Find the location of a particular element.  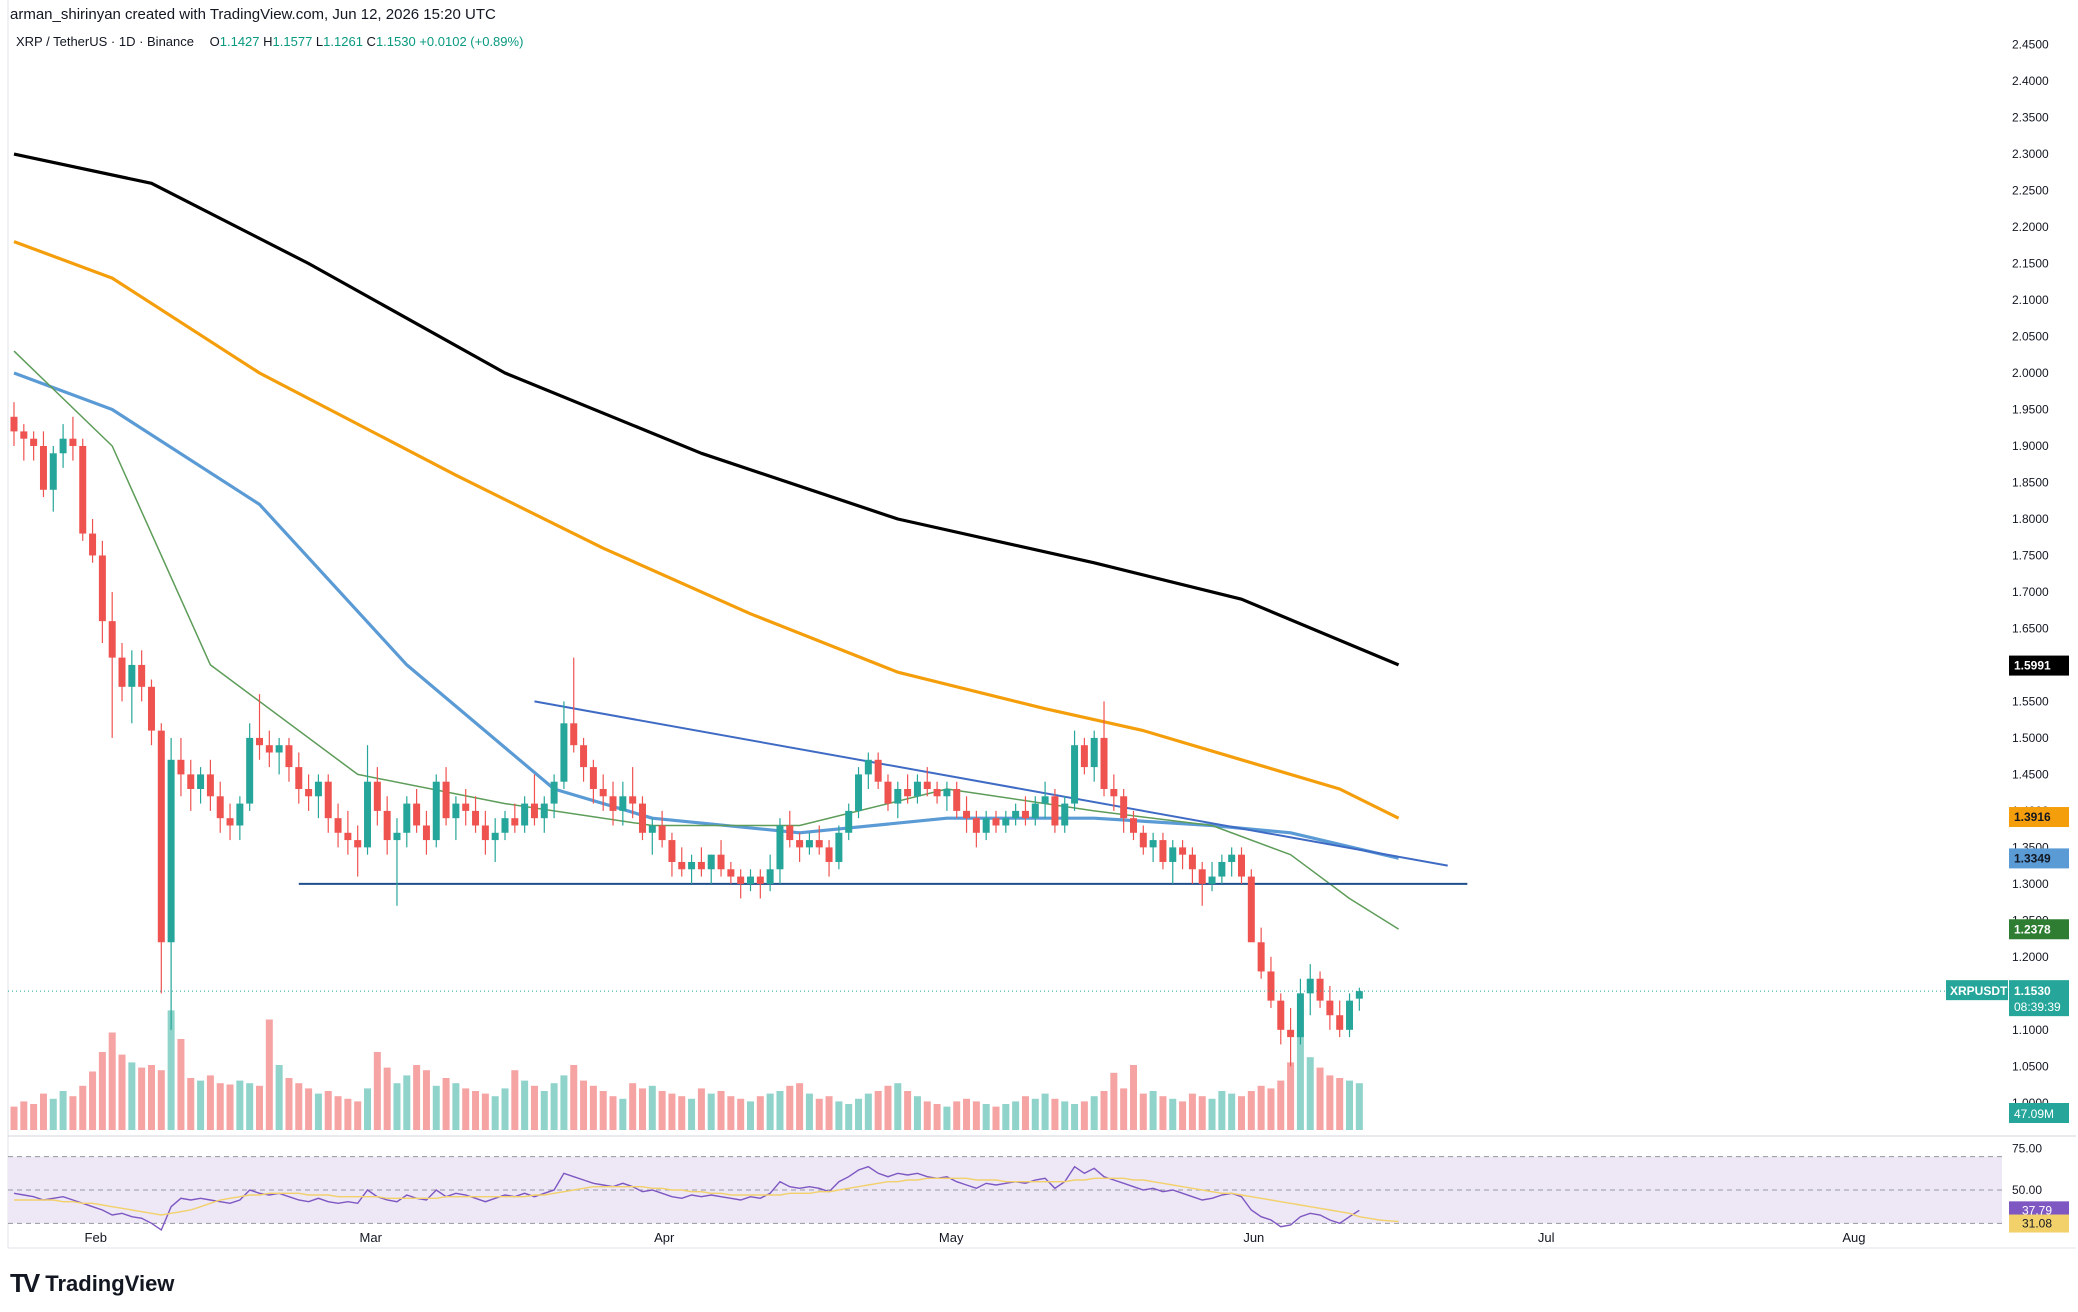

symbol-tag-bg is located at coordinates (1977, 990).